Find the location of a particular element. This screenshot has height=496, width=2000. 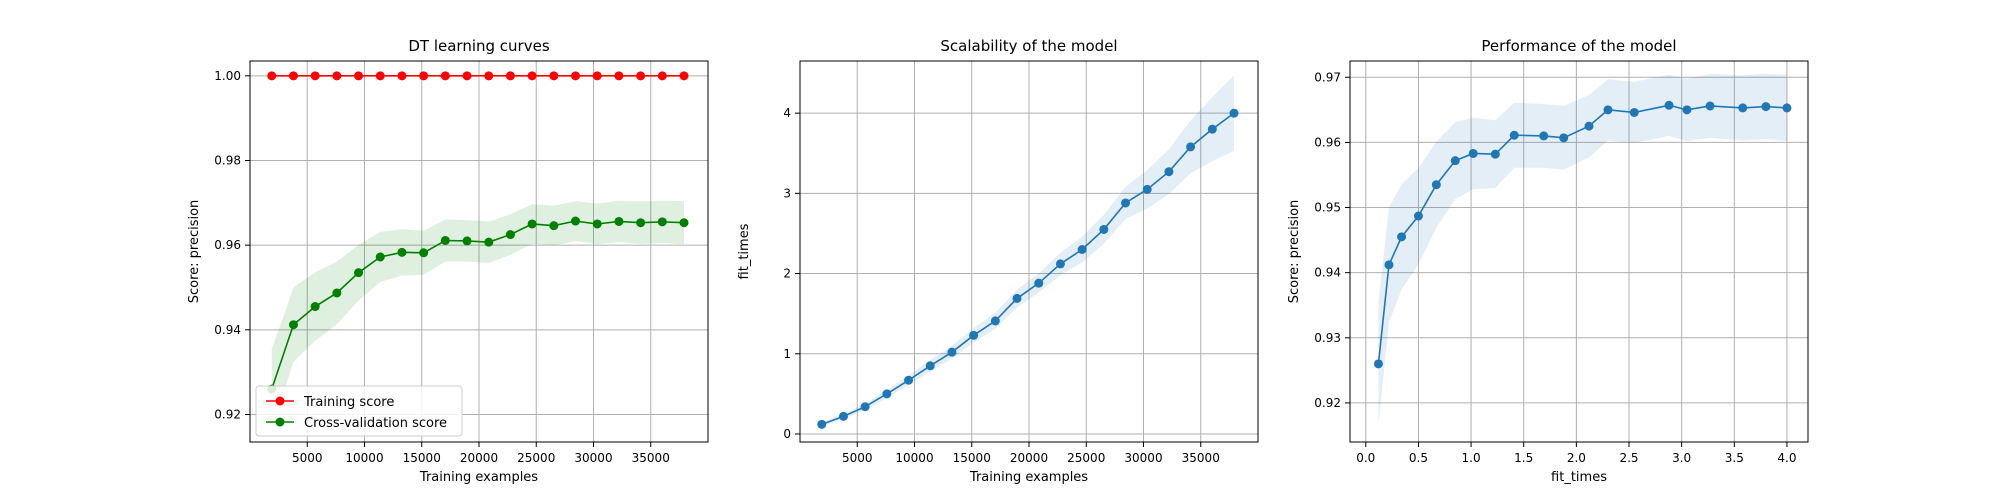

y-tick-label: 3 is located at coordinates (787, 193).